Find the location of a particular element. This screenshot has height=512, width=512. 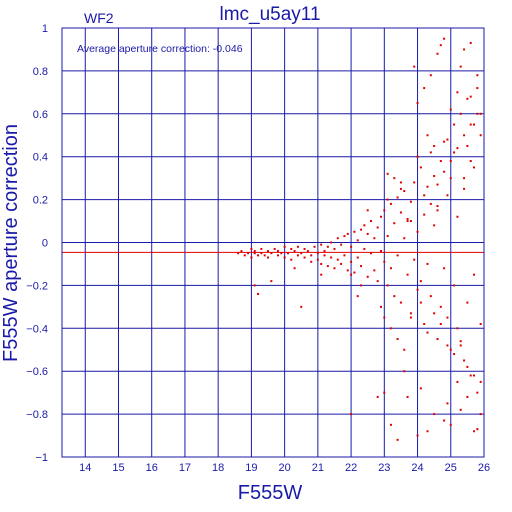

x-tick-label: 15 is located at coordinates (118, 468).